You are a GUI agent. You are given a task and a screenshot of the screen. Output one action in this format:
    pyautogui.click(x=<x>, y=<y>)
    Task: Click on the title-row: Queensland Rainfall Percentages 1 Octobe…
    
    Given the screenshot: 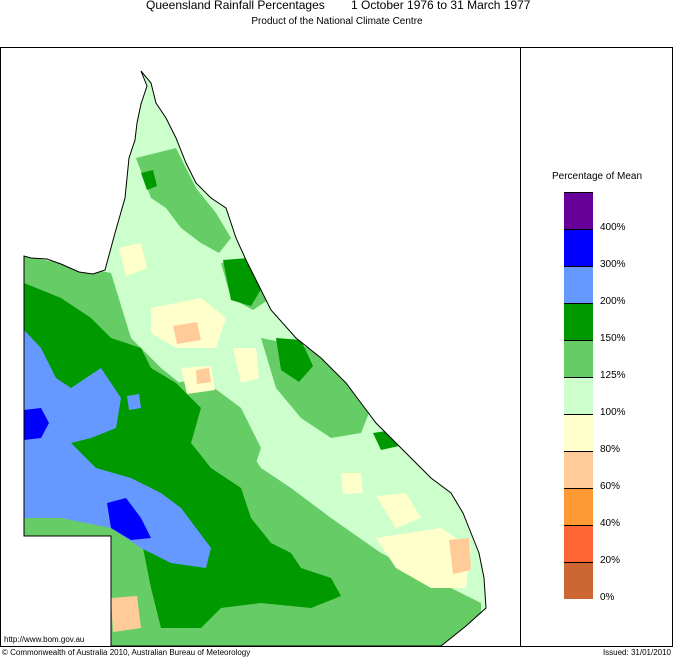 What is the action you would take?
    pyautogui.click(x=337, y=7)
    